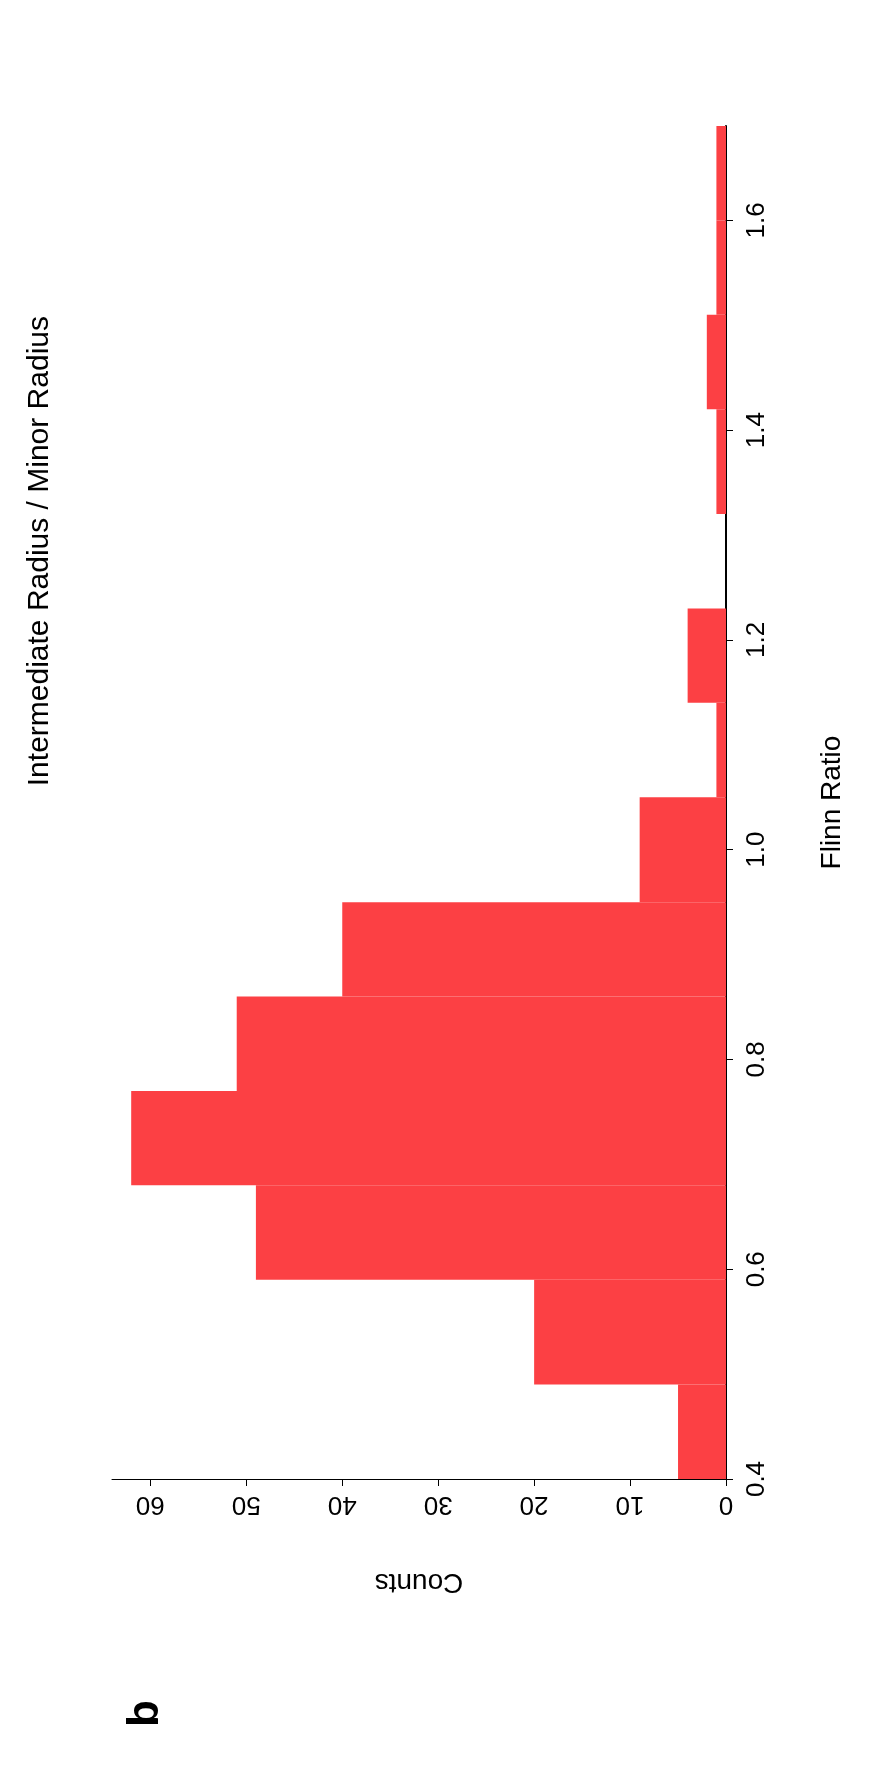 This screenshot has height=1772, width=876. What do you see at coordinates (534, 1506) in the screenshot?
I see `x-tick-label: 20` at bounding box center [534, 1506].